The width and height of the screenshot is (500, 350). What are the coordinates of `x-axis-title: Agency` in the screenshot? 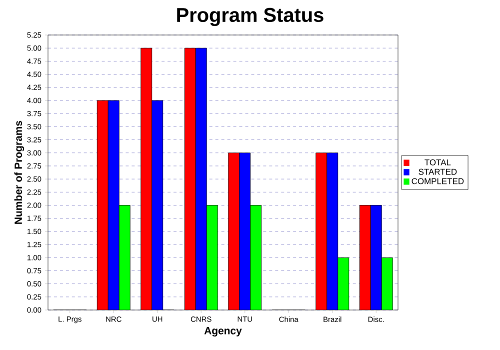 It's located at (223, 331).